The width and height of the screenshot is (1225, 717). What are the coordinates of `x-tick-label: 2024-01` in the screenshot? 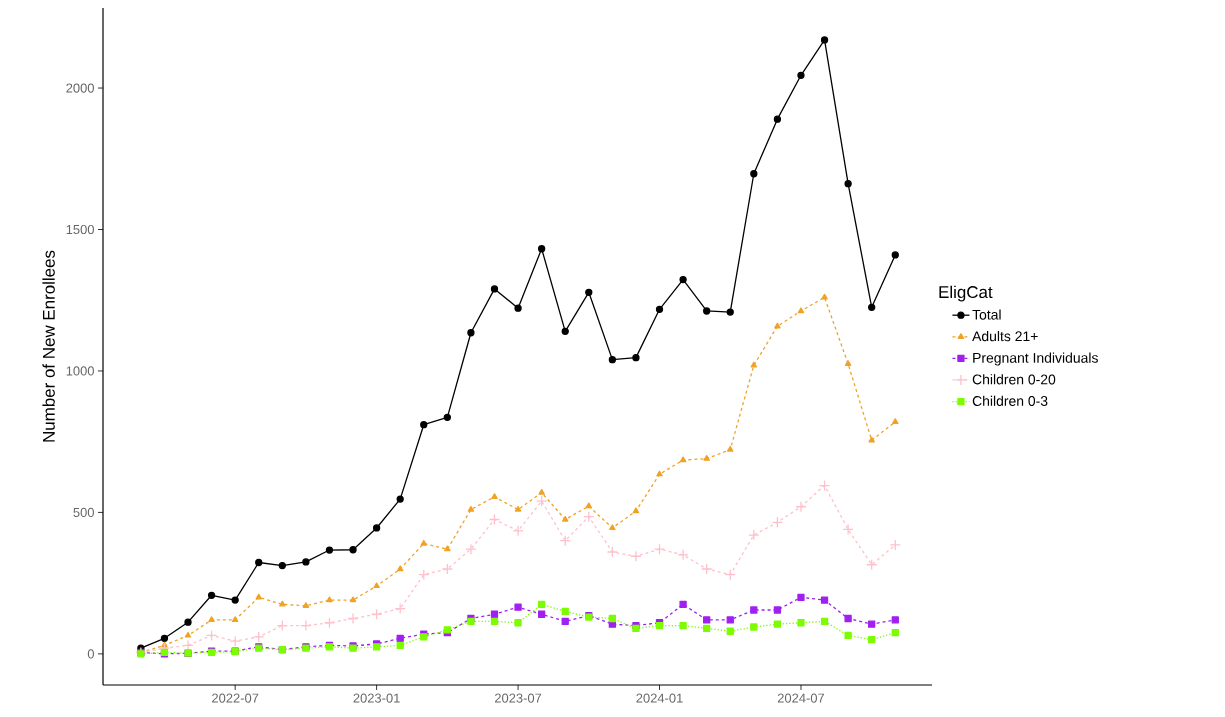 It's located at (659, 698).